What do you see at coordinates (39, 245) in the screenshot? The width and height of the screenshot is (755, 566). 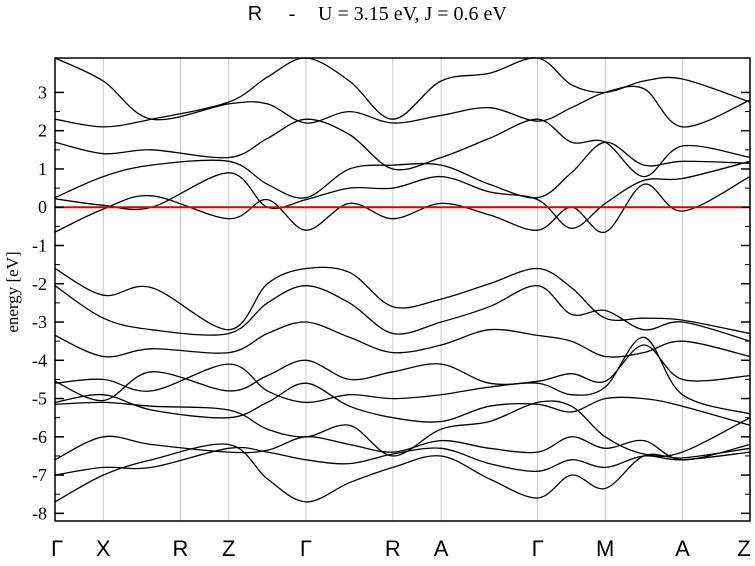 I see `y-tick-label: -1` at bounding box center [39, 245].